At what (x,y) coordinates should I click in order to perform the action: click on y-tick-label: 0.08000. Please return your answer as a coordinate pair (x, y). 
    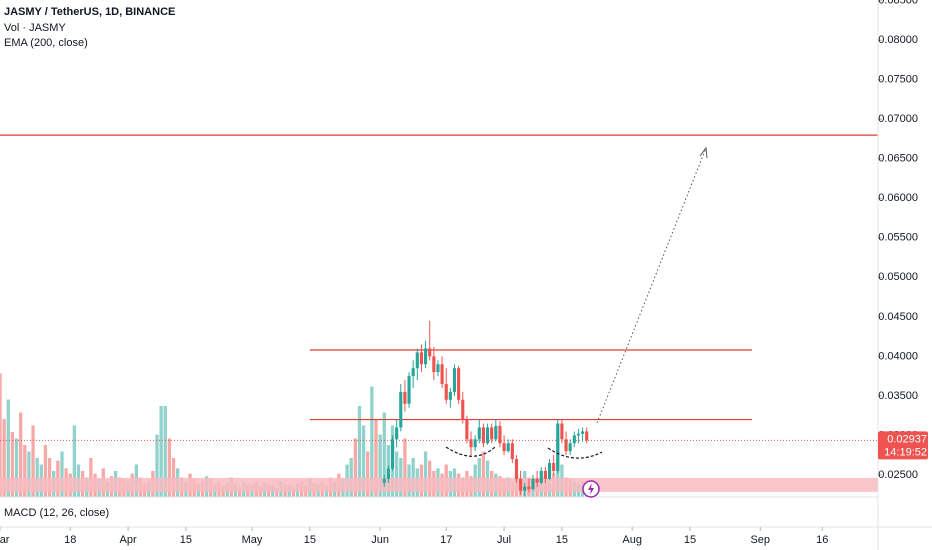
    Looking at the image, I should click on (898, 40).